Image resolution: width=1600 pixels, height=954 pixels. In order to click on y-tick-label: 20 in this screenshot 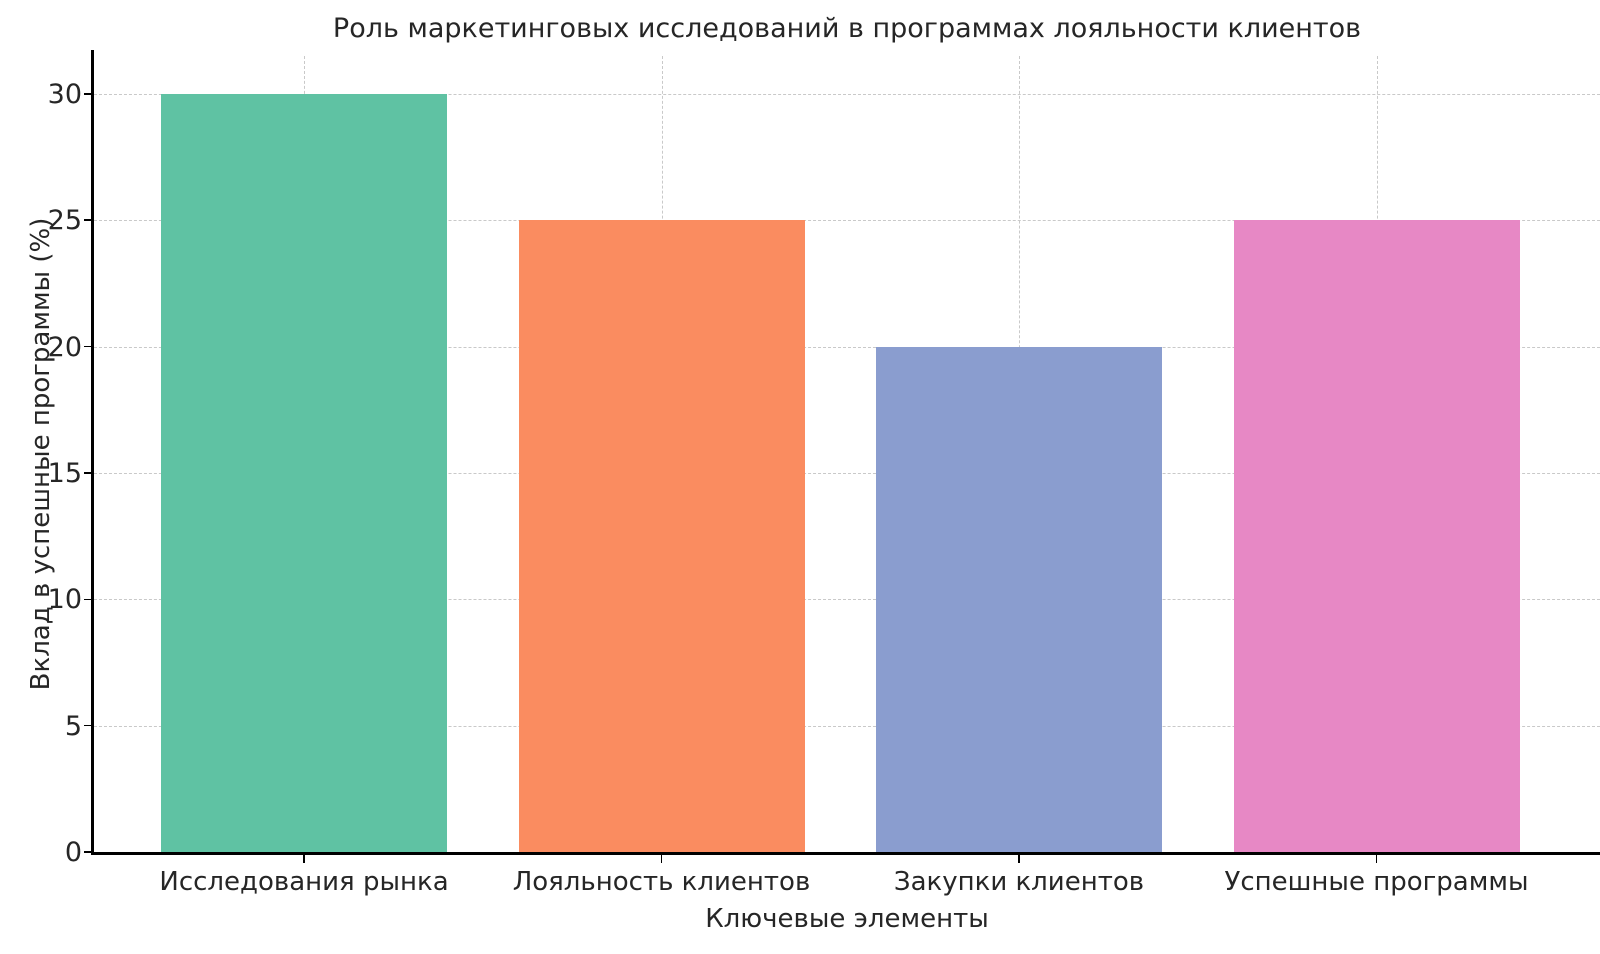, I will do `click(64, 347)`.